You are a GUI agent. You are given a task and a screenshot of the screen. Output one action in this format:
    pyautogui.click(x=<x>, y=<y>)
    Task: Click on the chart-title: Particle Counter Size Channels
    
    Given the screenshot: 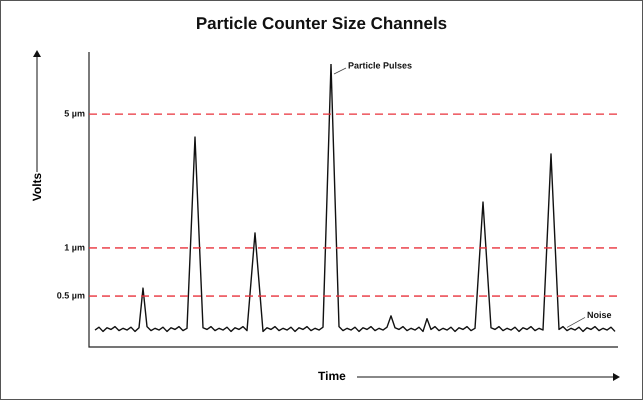 What is the action you would take?
    pyautogui.click(x=321, y=24)
    